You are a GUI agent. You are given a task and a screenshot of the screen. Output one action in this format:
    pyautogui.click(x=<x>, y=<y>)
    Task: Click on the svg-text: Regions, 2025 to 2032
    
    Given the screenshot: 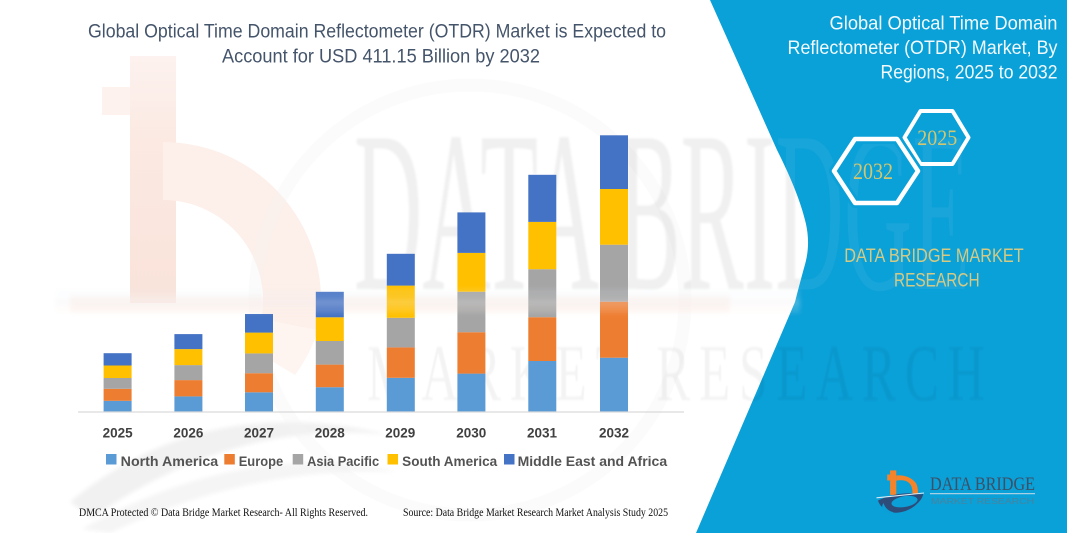 What is the action you would take?
    pyautogui.click(x=969, y=73)
    